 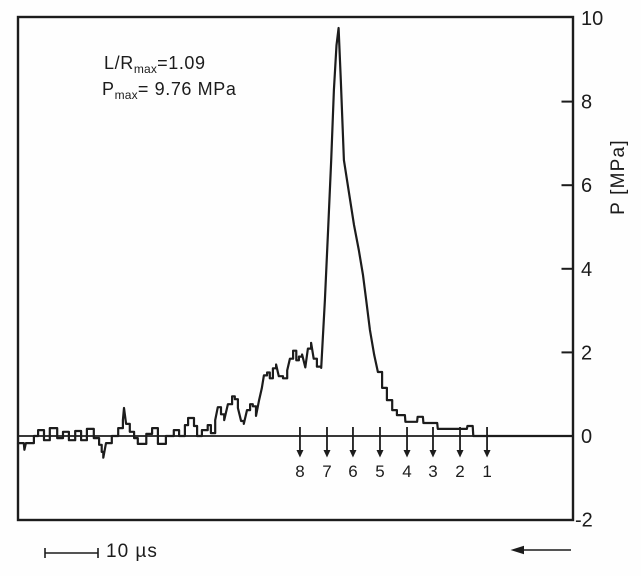 I want to click on y-axis-label: P [MPa], so click(x=618, y=177).